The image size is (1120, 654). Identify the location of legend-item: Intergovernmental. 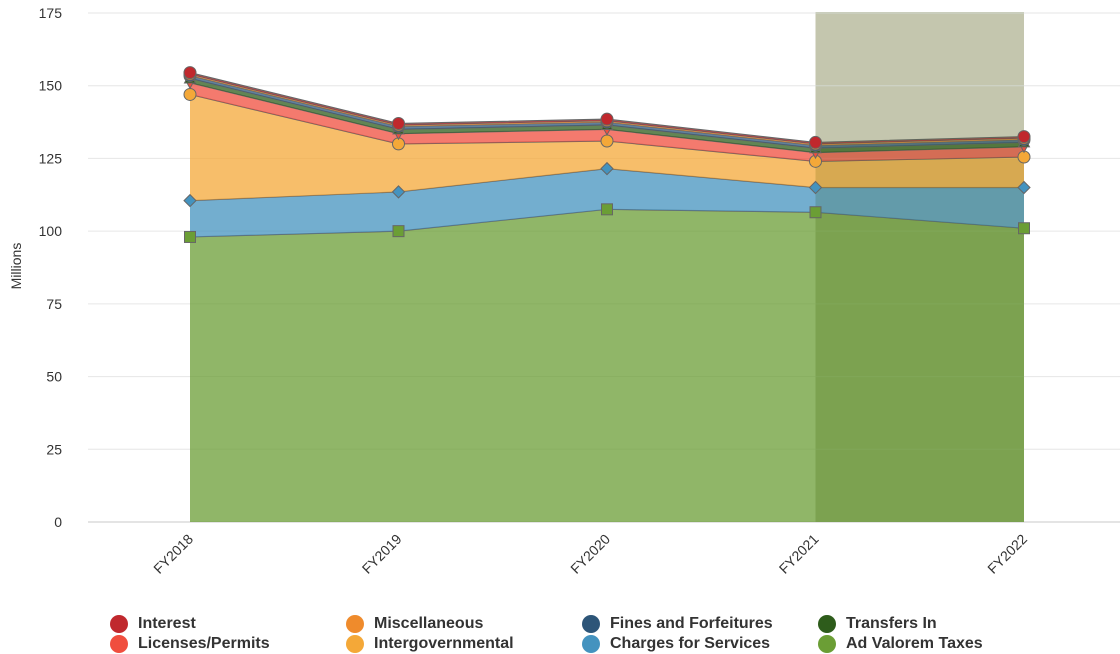
(464, 644).